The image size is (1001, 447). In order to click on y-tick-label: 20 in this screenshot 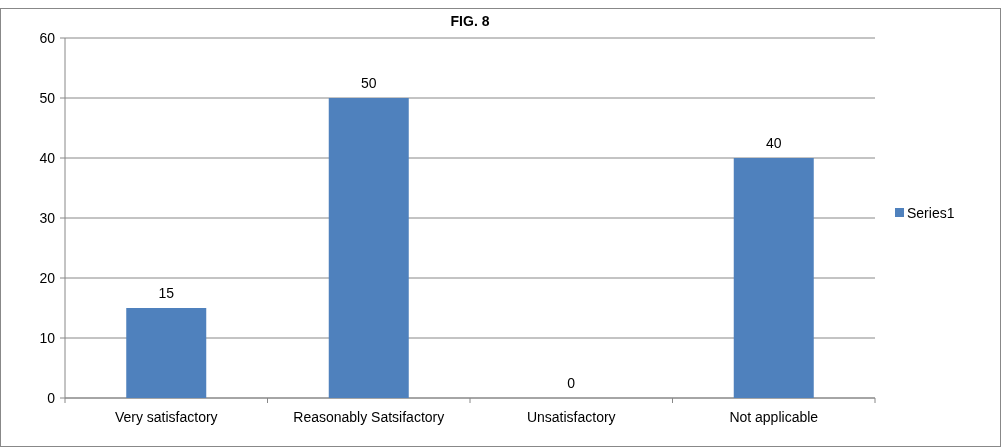, I will do `click(47, 278)`.